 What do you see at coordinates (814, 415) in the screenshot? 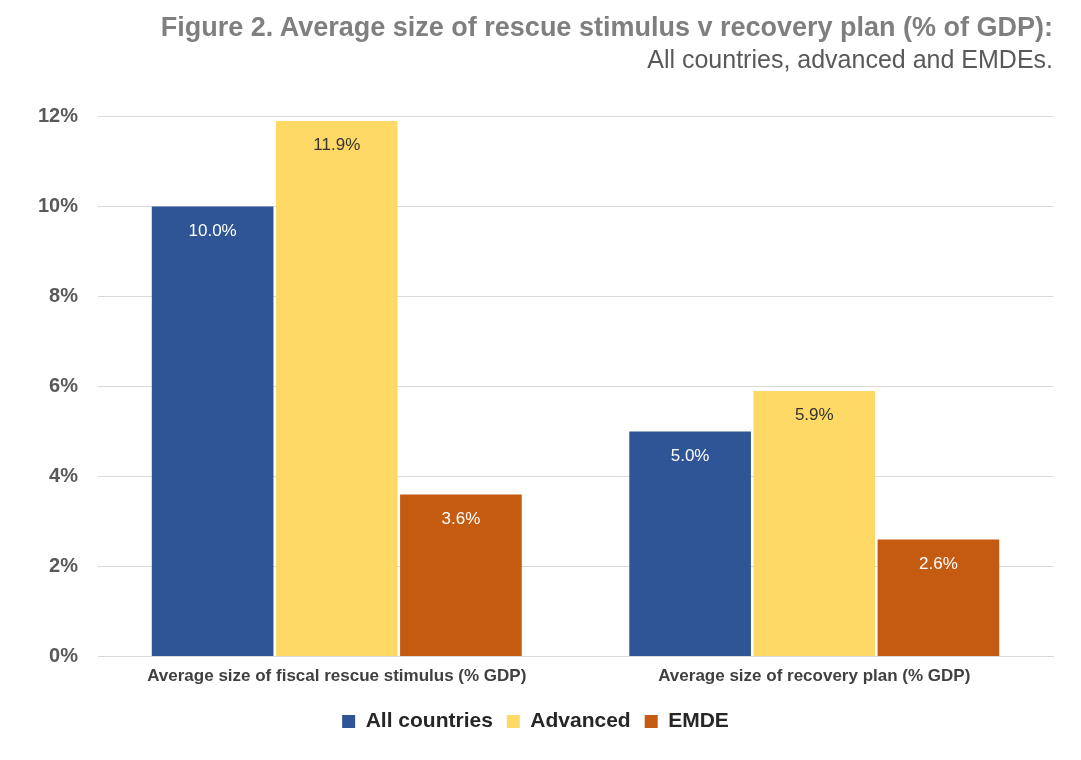
I see `data-label: 5.9%` at bounding box center [814, 415].